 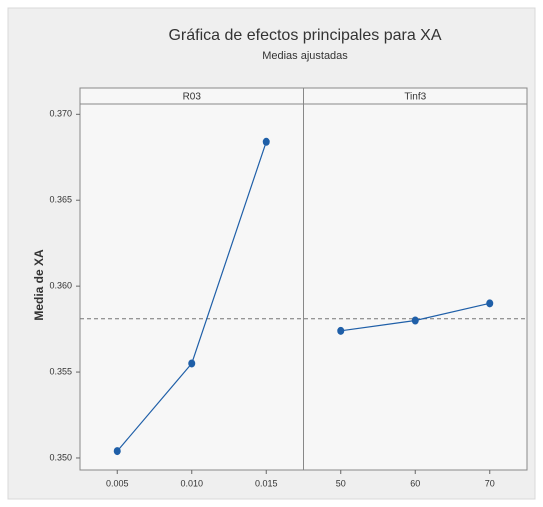 What do you see at coordinates (415, 483) in the screenshot?
I see `x-tick-label: 60` at bounding box center [415, 483].